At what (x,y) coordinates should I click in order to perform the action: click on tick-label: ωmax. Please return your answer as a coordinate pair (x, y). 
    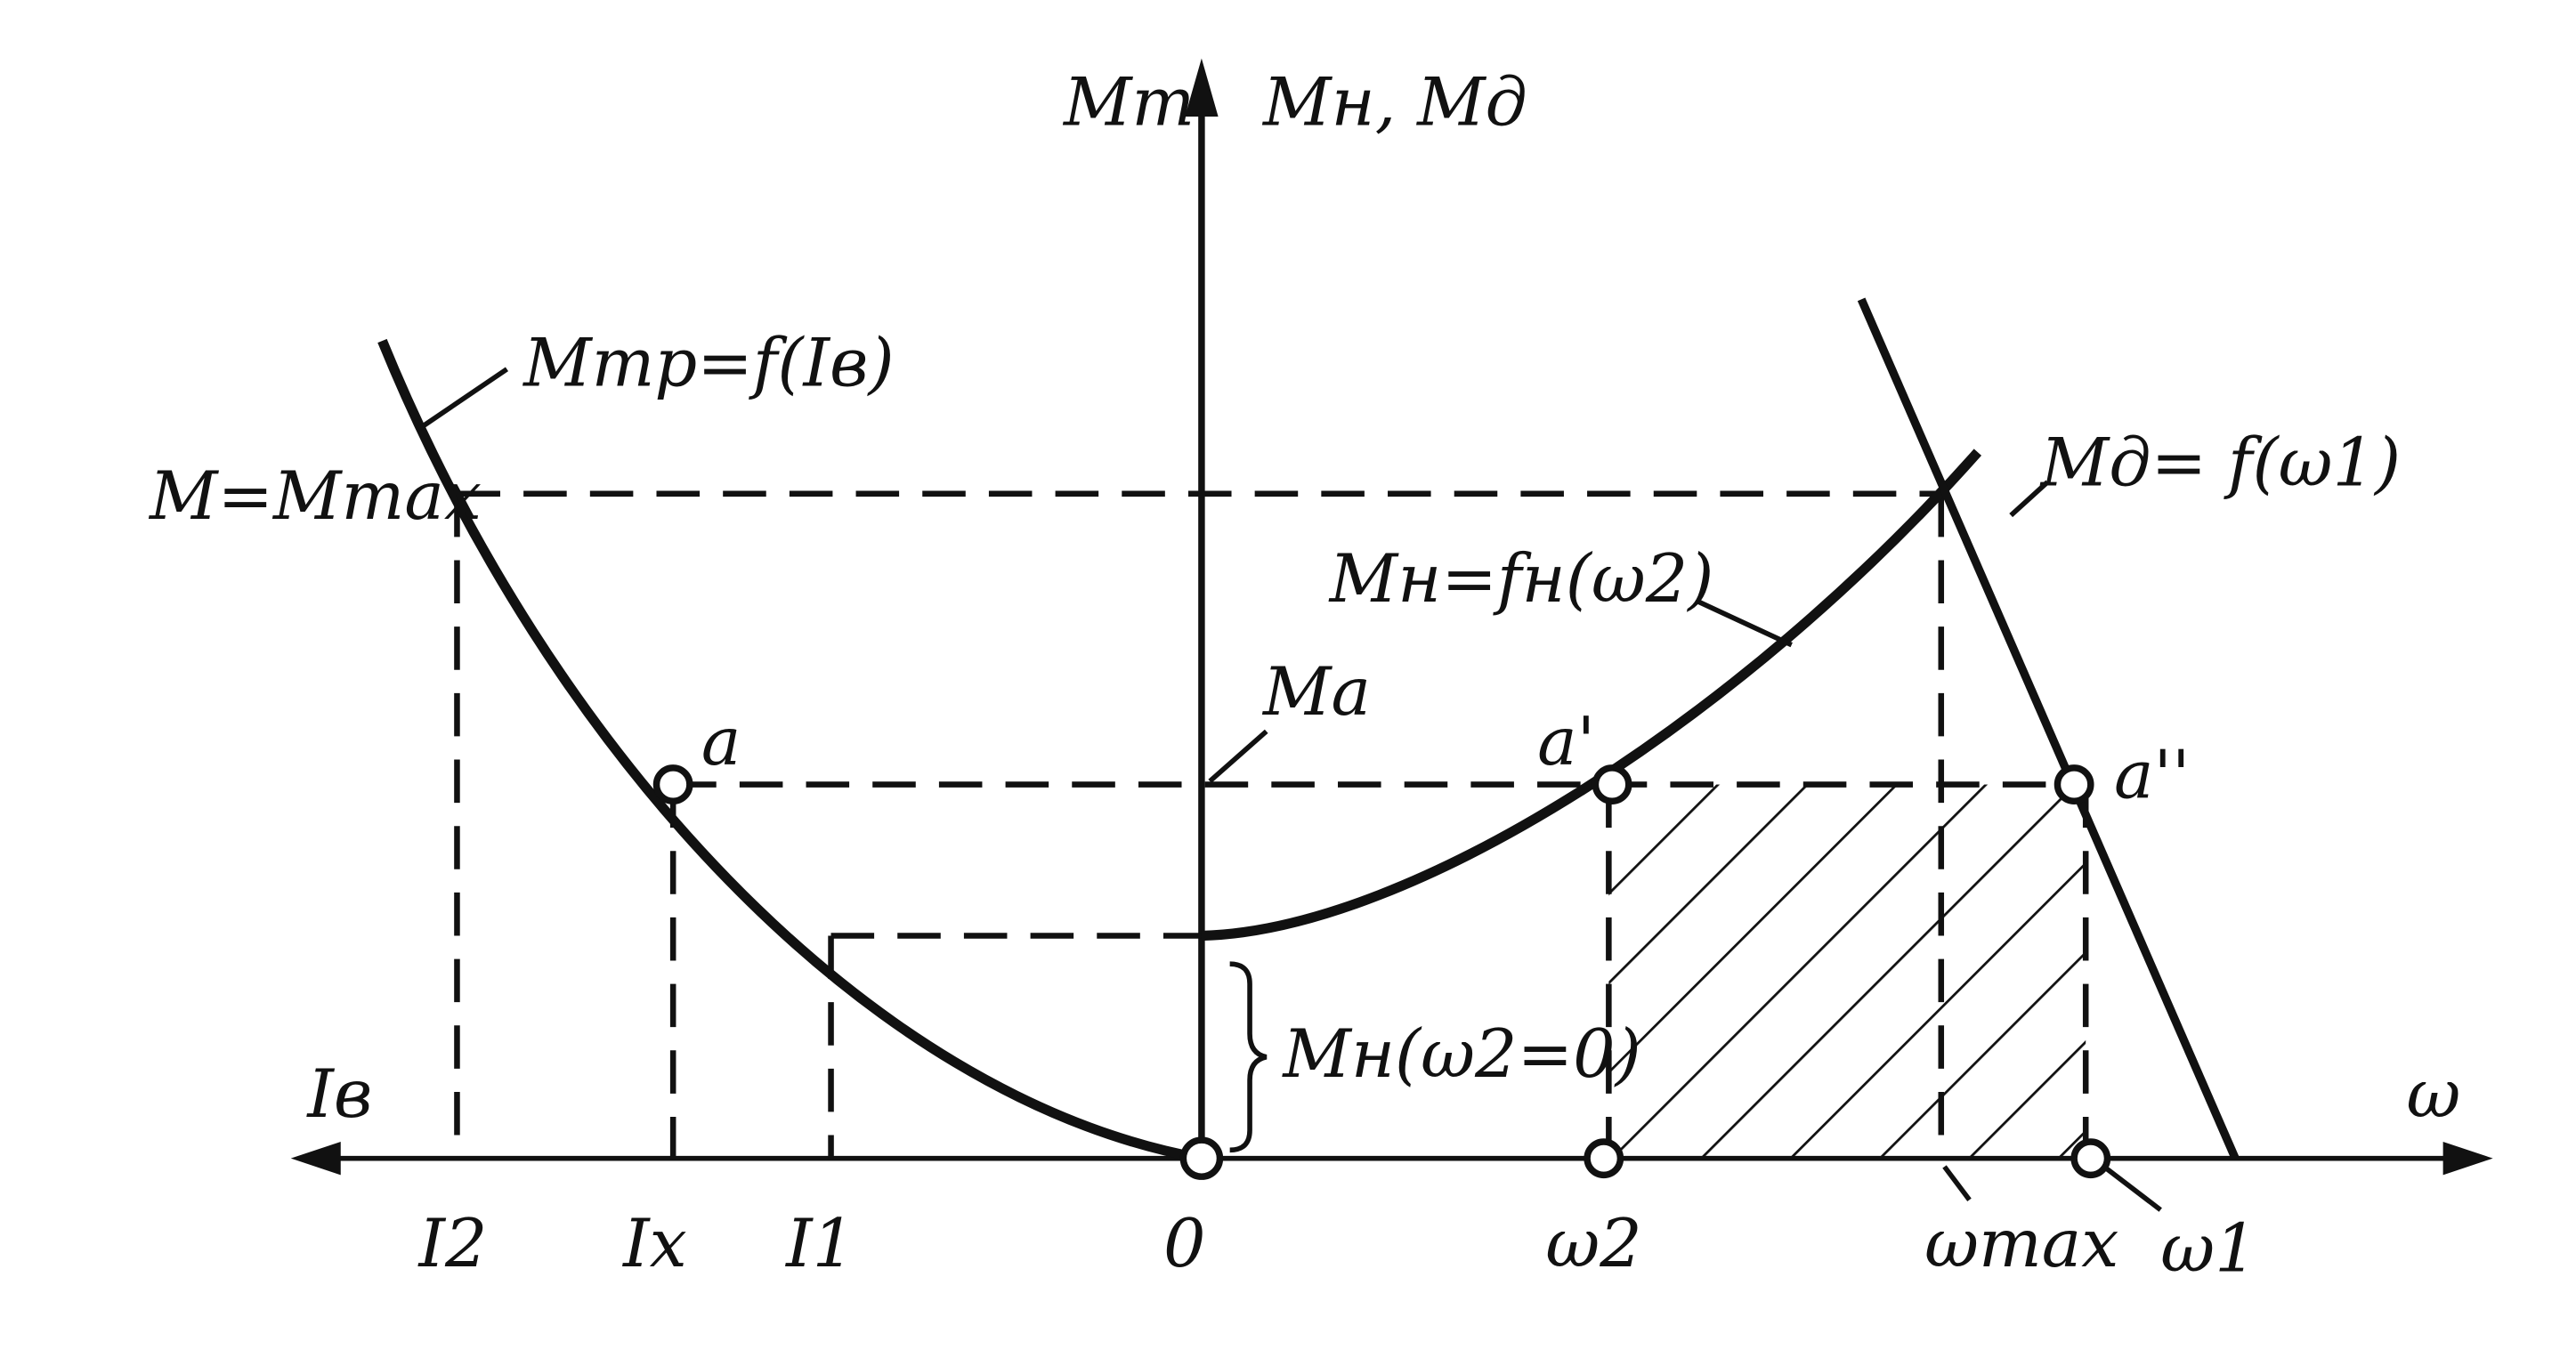
    Looking at the image, I should click on (2021, 1243).